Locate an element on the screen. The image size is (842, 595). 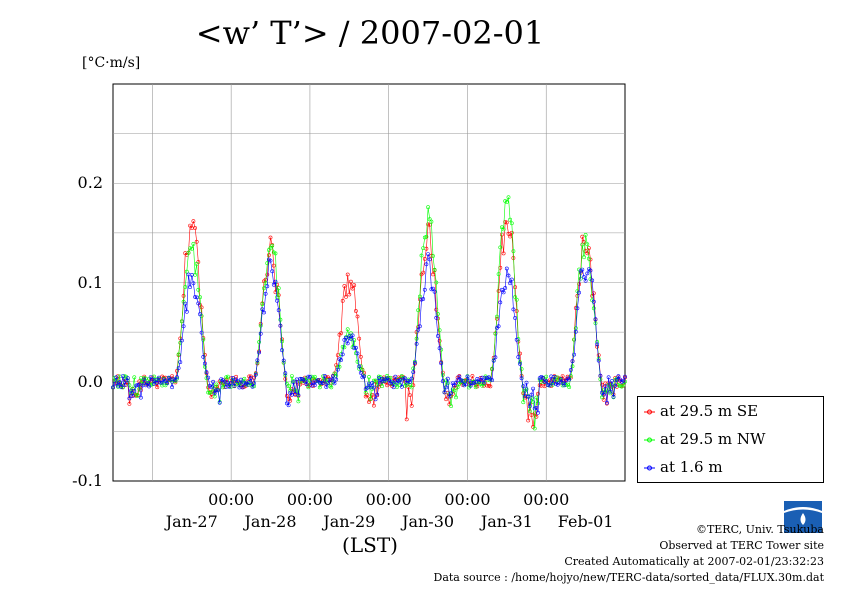
terc-logo-icon is located at coordinates (803, 517).